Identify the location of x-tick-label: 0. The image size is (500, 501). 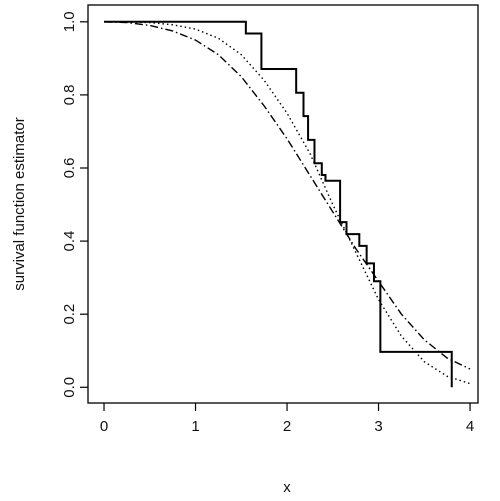
(104, 426).